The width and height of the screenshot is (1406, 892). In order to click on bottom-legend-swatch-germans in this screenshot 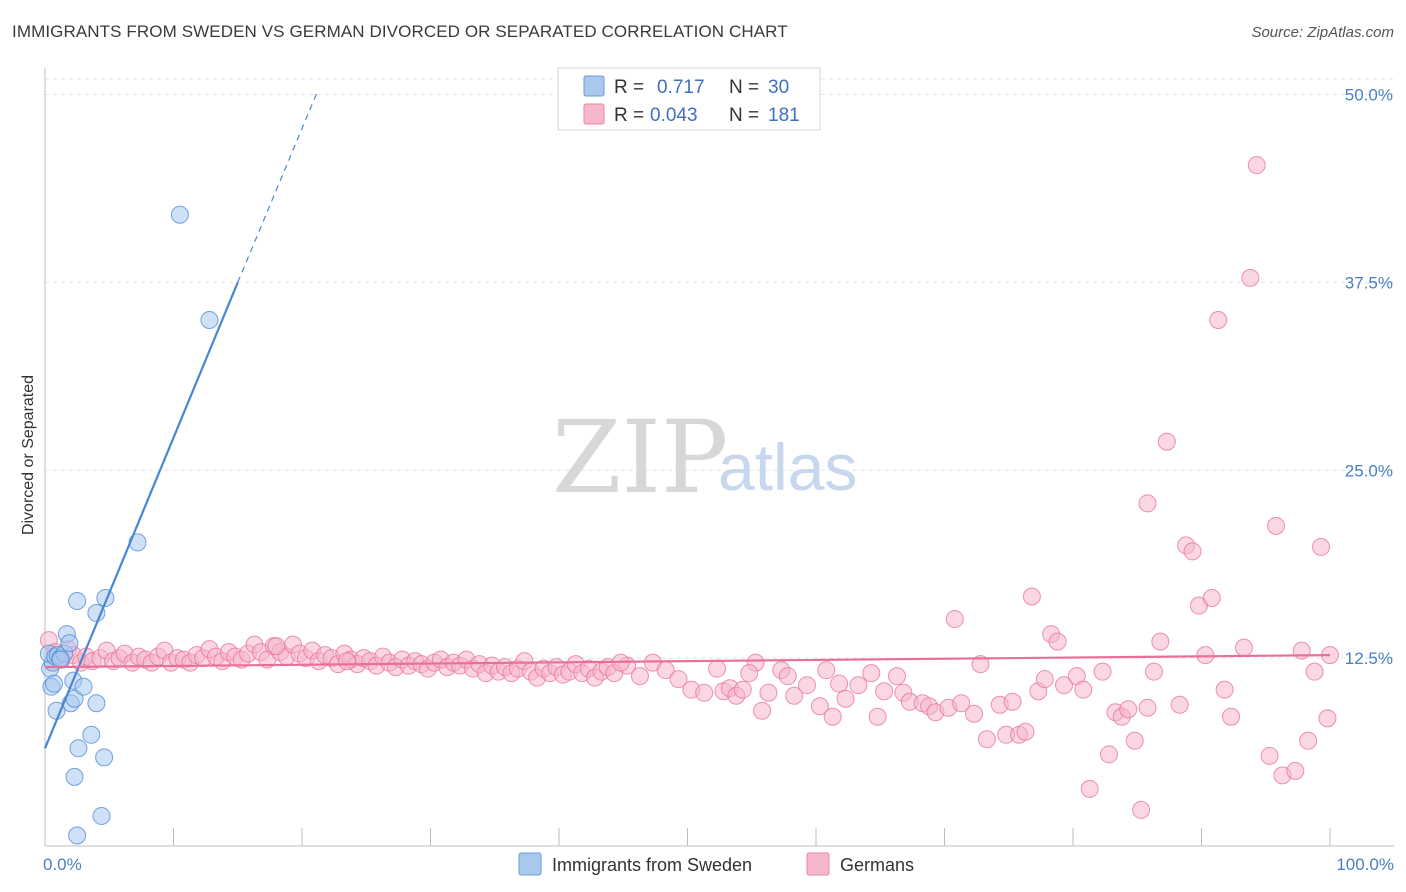, I will do `click(818, 864)`.